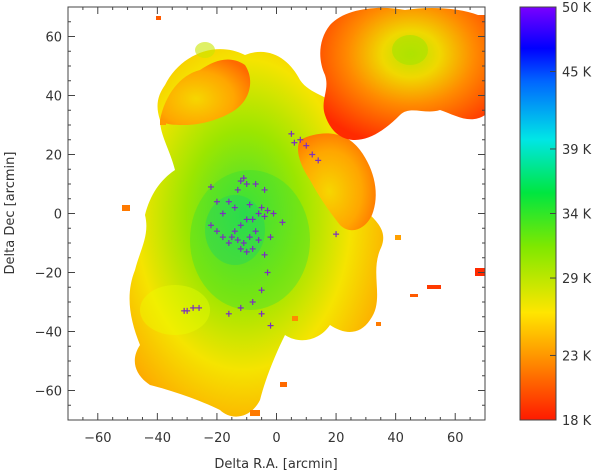 This screenshot has width=600, height=473. I want to click on colorbar-tick-label: 39 K, so click(577, 150).